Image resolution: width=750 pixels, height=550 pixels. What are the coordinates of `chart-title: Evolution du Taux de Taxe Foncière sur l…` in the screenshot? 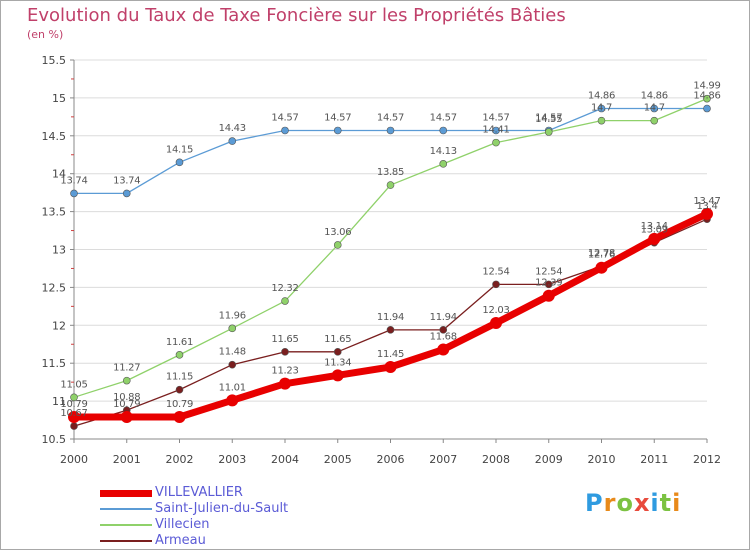 It's located at (296, 15).